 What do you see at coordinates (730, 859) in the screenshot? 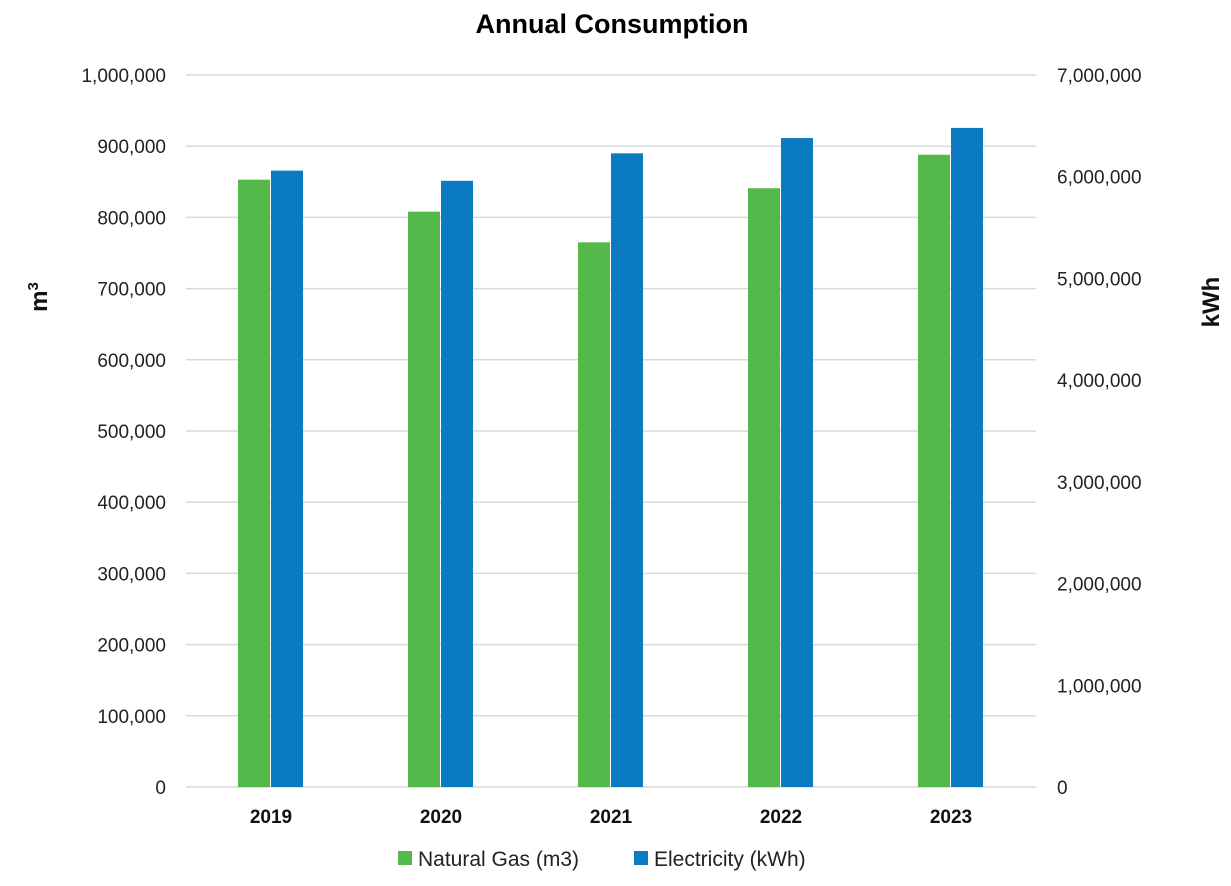
I see `legend-label-electricity: Electricity (kWh)` at bounding box center [730, 859].